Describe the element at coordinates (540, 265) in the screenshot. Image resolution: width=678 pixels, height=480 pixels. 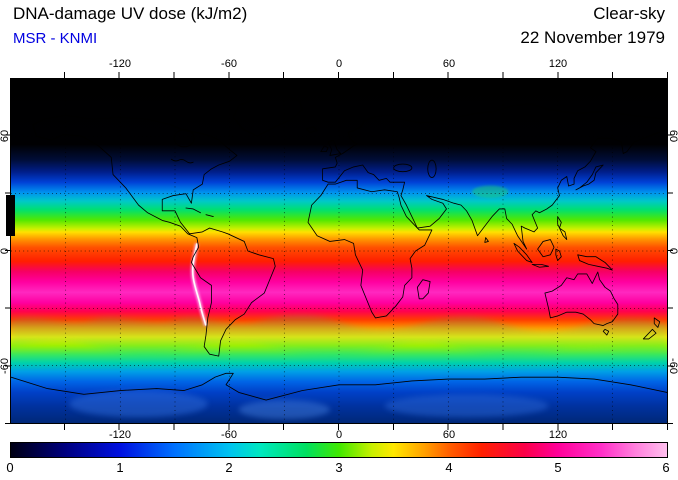
I see `coastline-java` at that location.